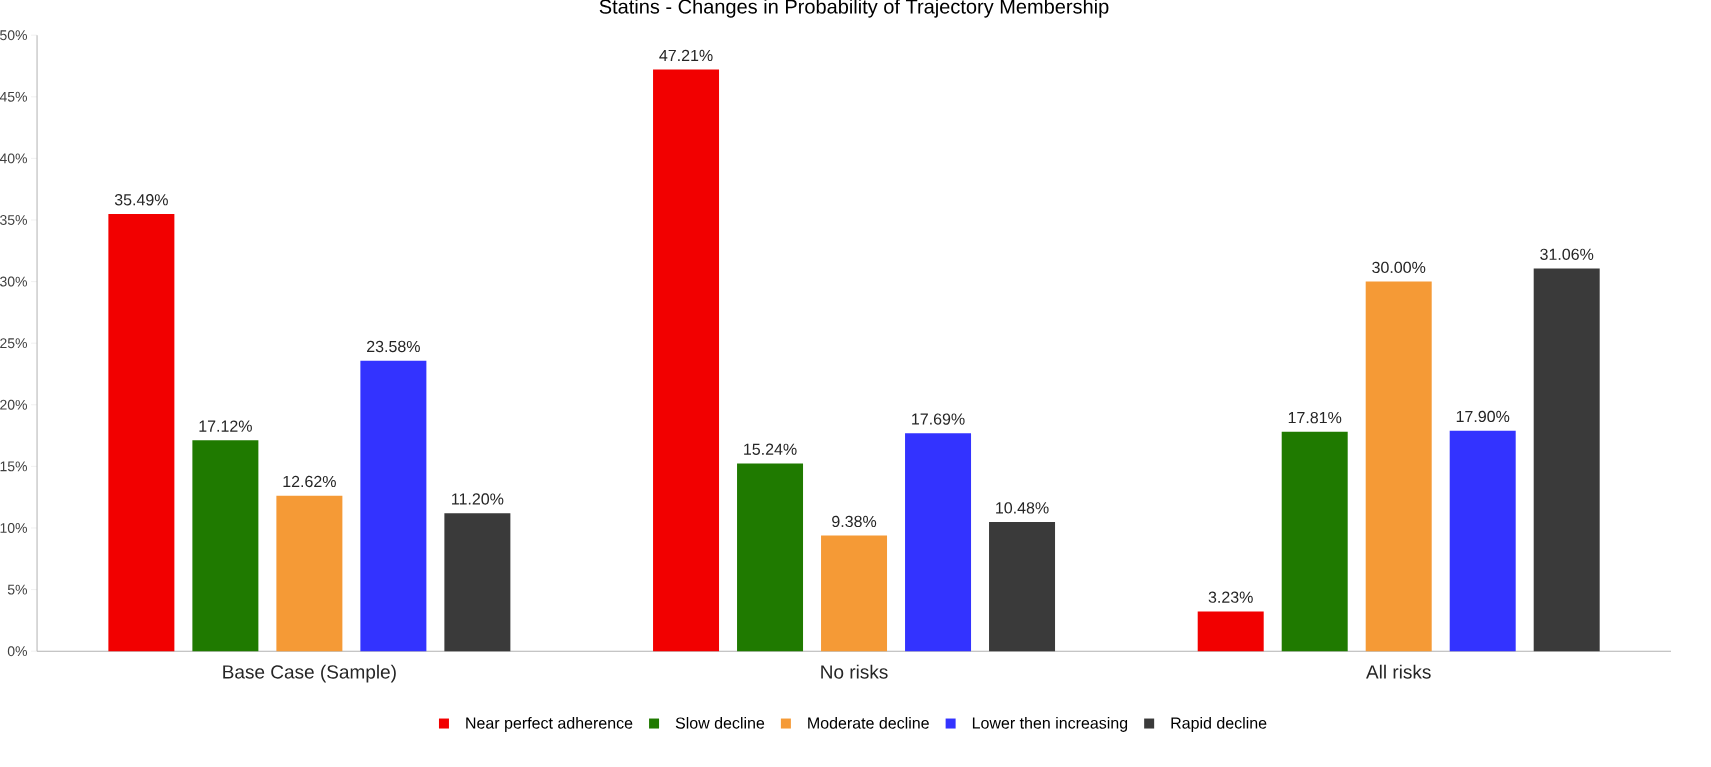 This screenshot has height=767, width=1711. What do you see at coordinates (1315, 417) in the screenshot?
I see `data-label: 17.81%` at bounding box center [1315, 417].